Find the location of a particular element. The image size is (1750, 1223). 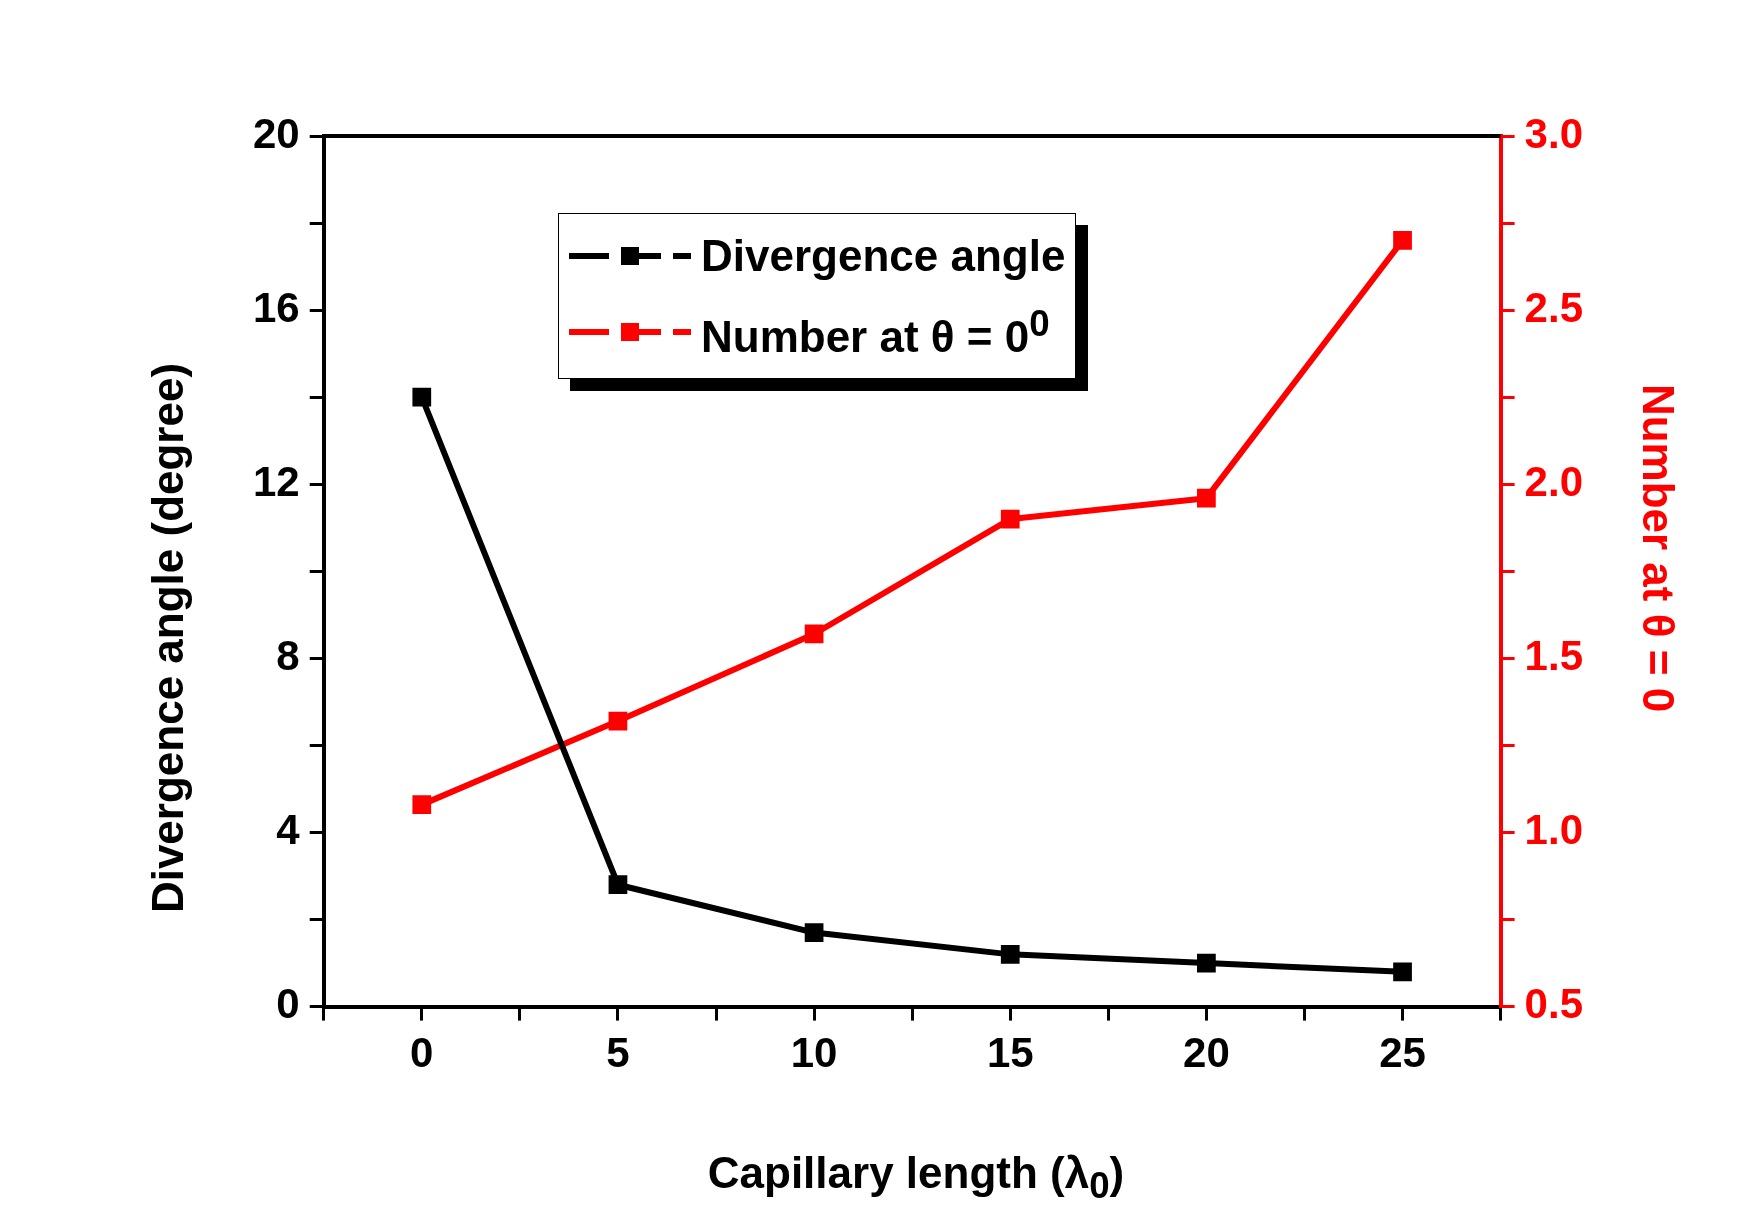

x-tick-label: 25 is located at coordinates (1402, 1053).